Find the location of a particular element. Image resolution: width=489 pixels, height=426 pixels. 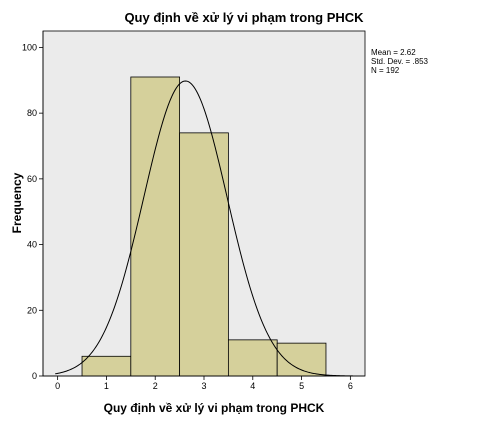

chart-title: Quy định về xử lý vi phạm trong PHCK is located at coordinates (244, 17).